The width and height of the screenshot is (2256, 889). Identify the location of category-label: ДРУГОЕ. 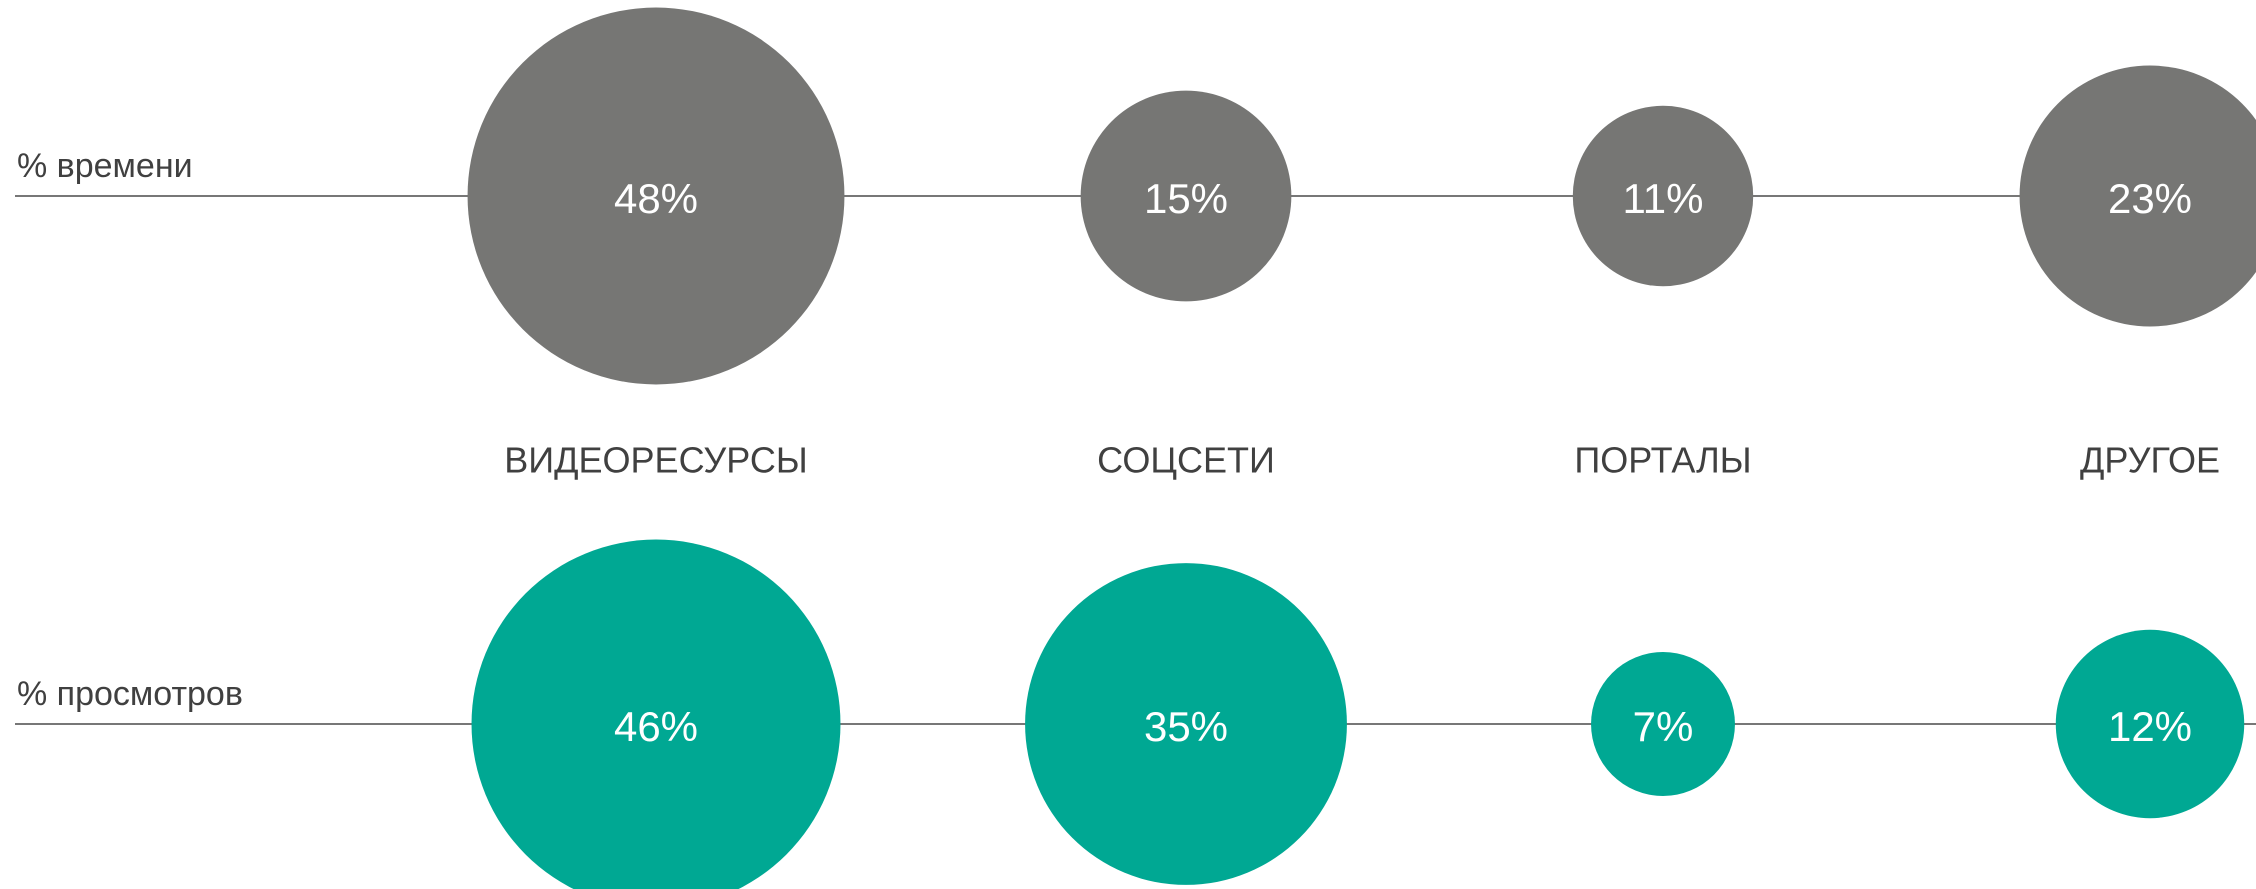
(2150, 460).